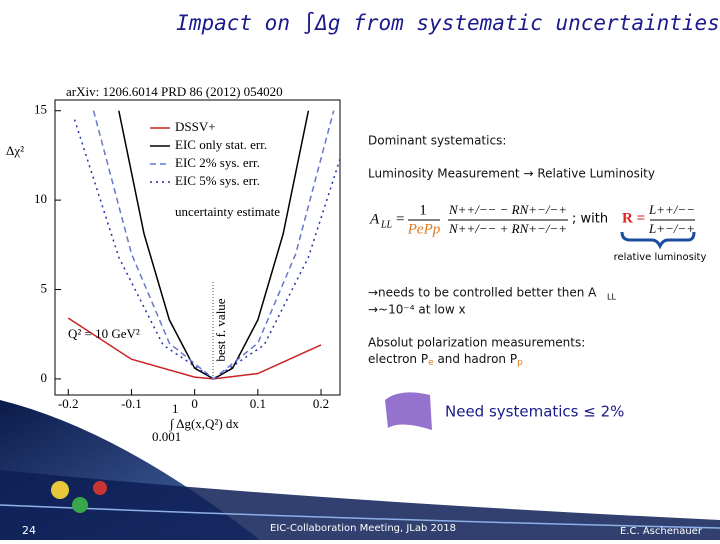 Image resolution: width=720 pixels, height=544 pixels. Describe the element at coordinates (217, 162) in the screenshot. I see `legend-label: EIC 2% sys. err.` at that location.